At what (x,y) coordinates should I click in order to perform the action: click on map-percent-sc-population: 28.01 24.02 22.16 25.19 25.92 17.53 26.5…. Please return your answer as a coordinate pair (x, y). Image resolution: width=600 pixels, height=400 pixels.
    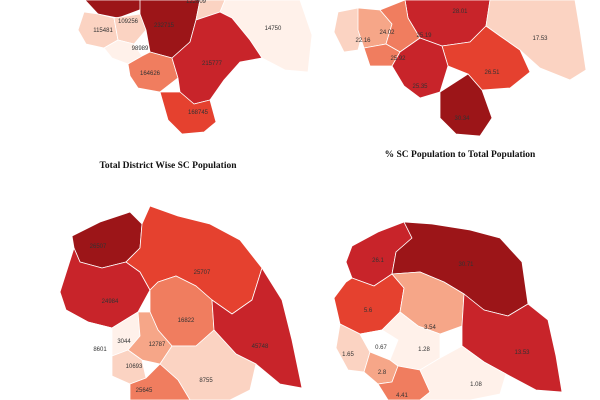
    Looking at the image, I should click on (460, 68).